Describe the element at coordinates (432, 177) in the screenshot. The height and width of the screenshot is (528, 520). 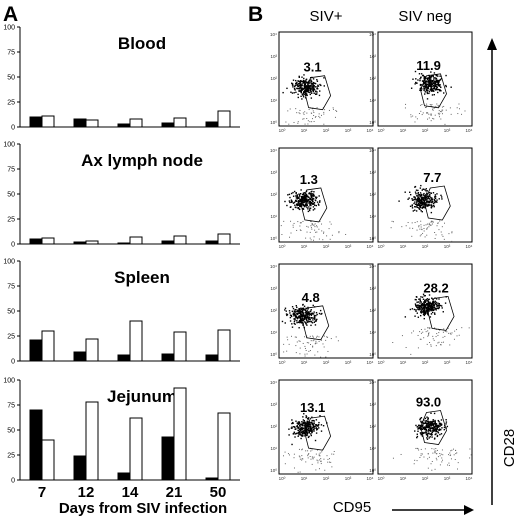
I see `gate-percentage: 7.7` at that location.